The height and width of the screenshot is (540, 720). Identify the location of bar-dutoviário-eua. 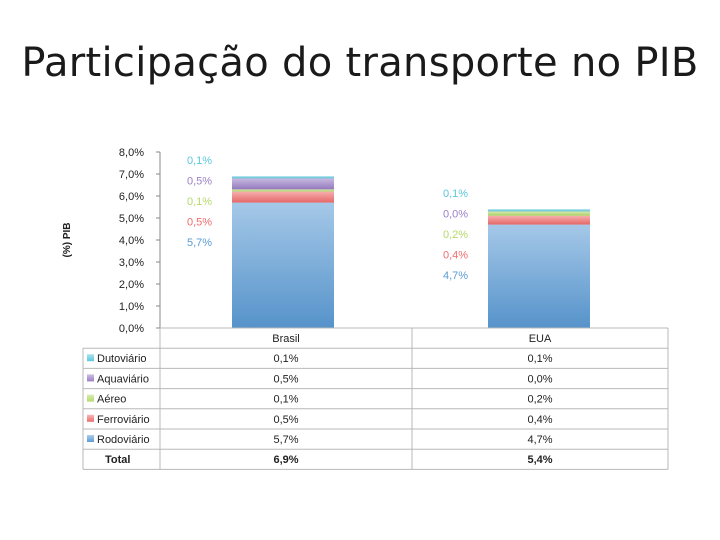
(539, 210).